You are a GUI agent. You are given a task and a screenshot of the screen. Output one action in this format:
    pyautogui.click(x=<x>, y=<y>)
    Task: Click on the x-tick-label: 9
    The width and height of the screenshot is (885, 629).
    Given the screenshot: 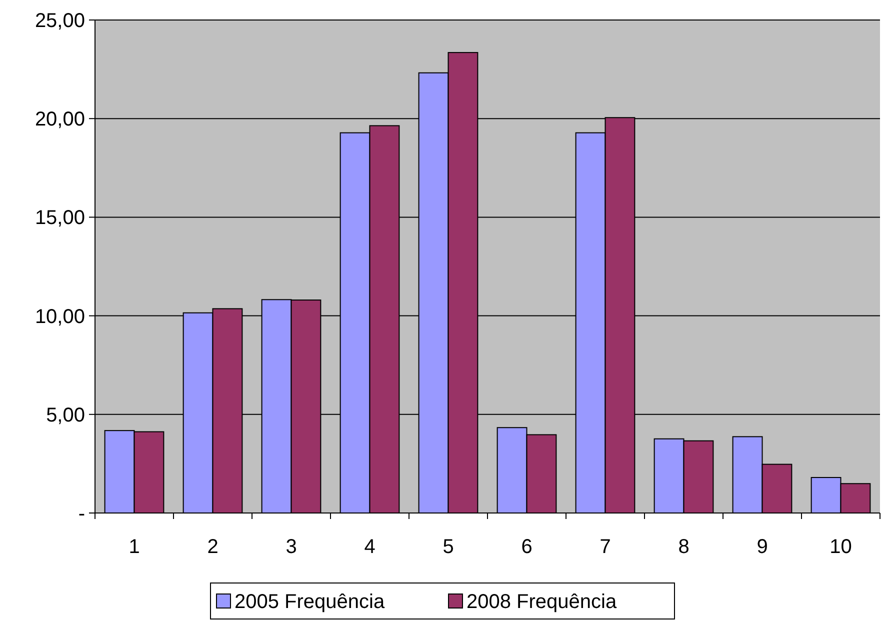 What is the action you would take?
    pyautogui.click(x=762, y=547)
    